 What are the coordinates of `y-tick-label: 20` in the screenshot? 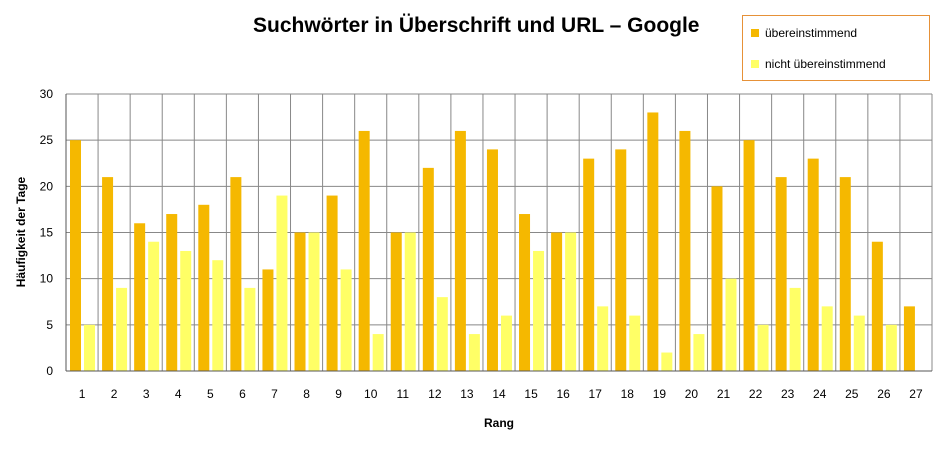 It's located at (47, 186).